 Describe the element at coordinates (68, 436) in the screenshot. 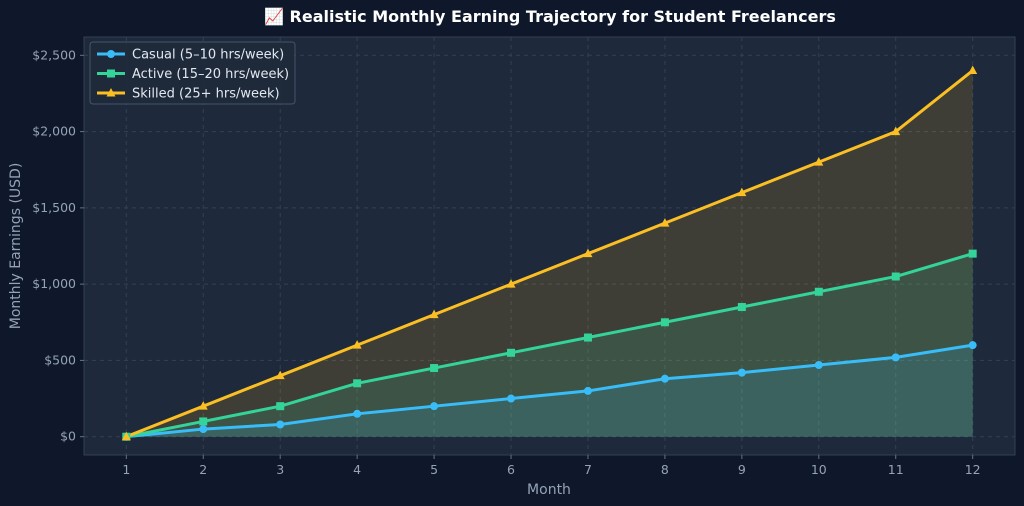

I see `y-tick-label: $0` at that location.